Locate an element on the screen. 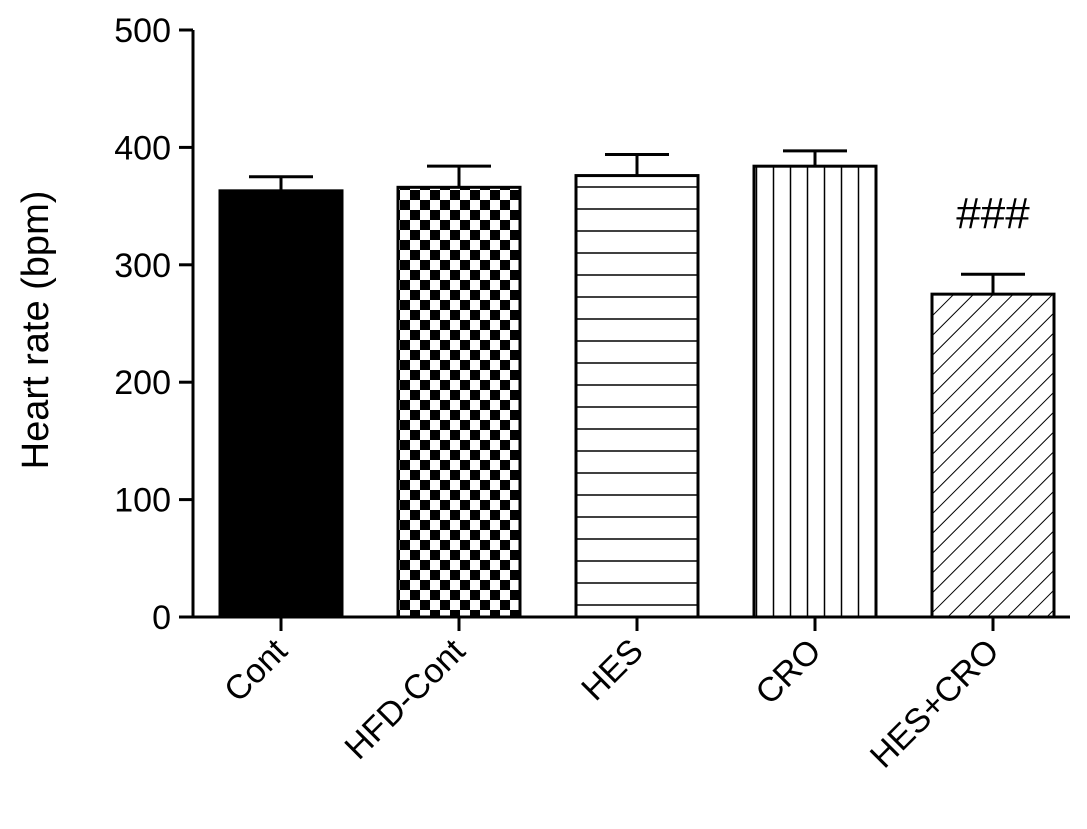  significance-annotation: ### is located at coordinates (993, 213).